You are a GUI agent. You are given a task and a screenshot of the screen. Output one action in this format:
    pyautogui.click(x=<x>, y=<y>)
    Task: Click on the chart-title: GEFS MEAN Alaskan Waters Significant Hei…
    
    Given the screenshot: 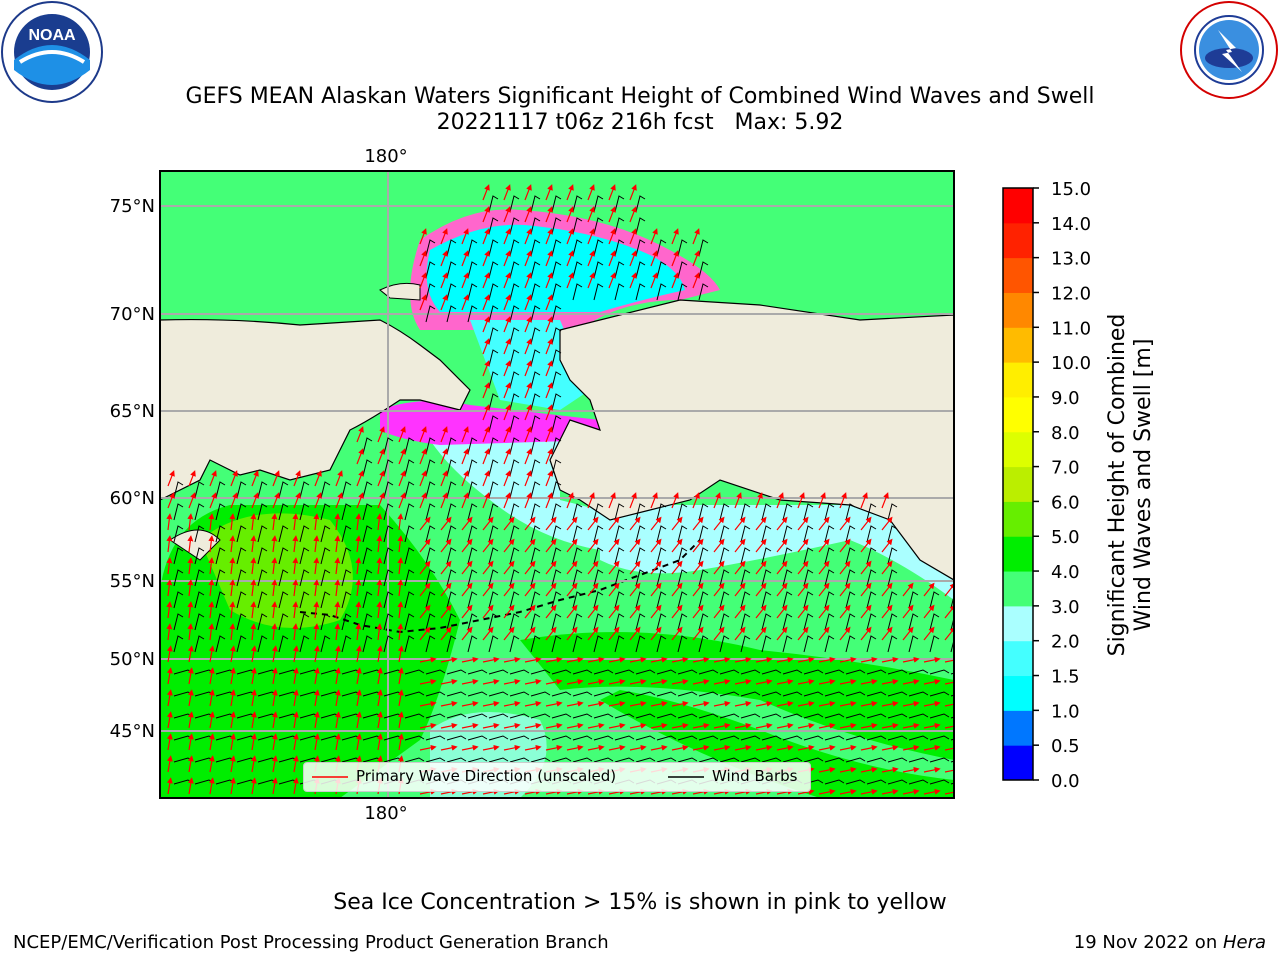 What is the action you would take?
    pyautogui.click(x=640, y=96)
    